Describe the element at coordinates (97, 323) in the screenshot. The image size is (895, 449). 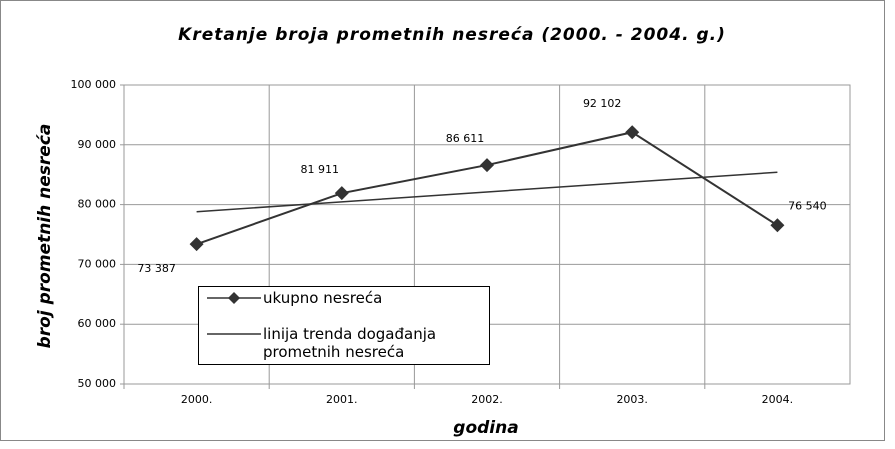
I see `y-tick-label: 60 000` at that location.